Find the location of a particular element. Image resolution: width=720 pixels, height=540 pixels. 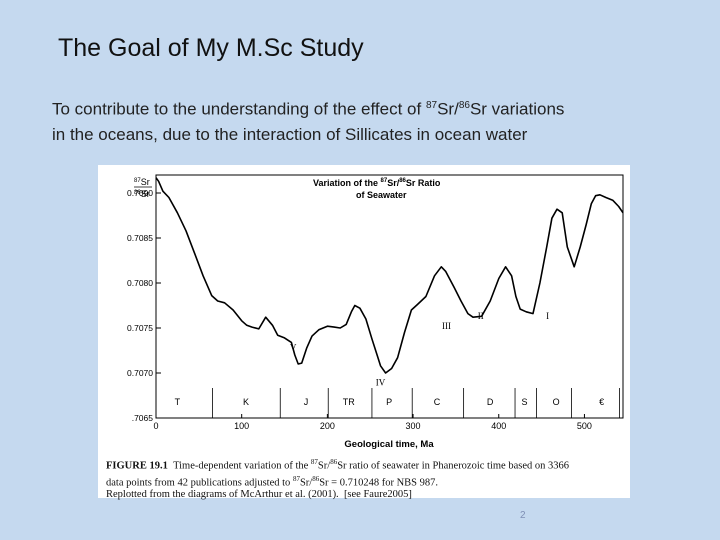

period-label: J is located at coordinates (306, 402).